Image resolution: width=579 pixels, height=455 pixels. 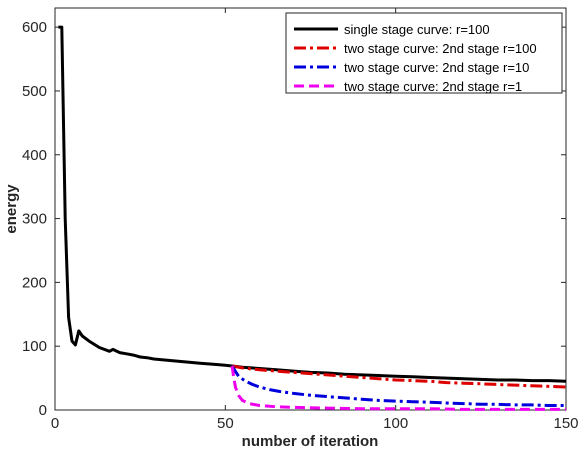 What do you see at coordinates (310, 441) in the screenshot?
I see `x-axis-label: number of iteration` at bounding box center [310, 441].